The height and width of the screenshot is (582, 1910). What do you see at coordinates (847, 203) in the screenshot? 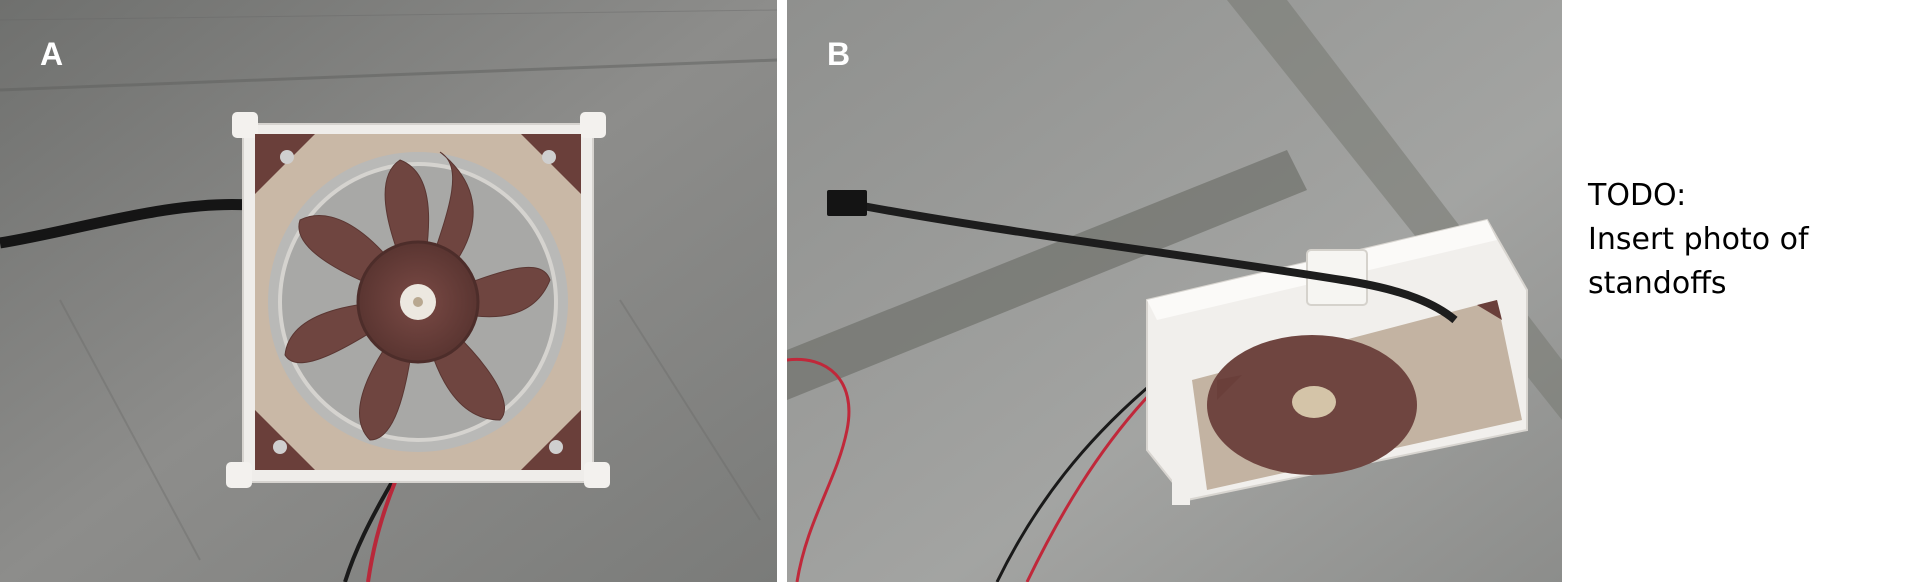
I see `fan-connector` at bounding box center [847, 203].